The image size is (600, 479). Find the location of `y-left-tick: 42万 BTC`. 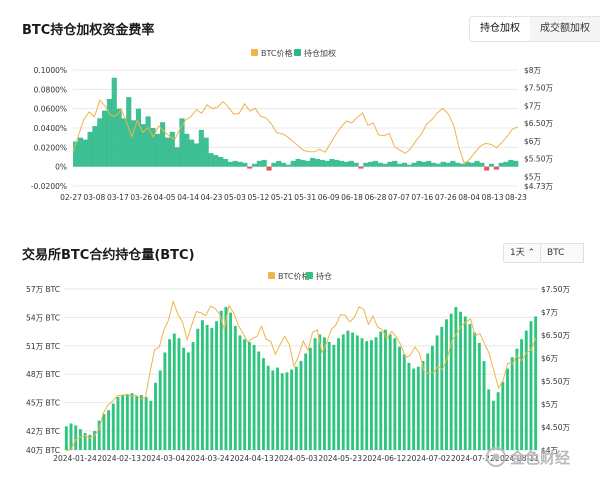

y-left-tick: 42万 BTC is located at coordinates (43, 431).